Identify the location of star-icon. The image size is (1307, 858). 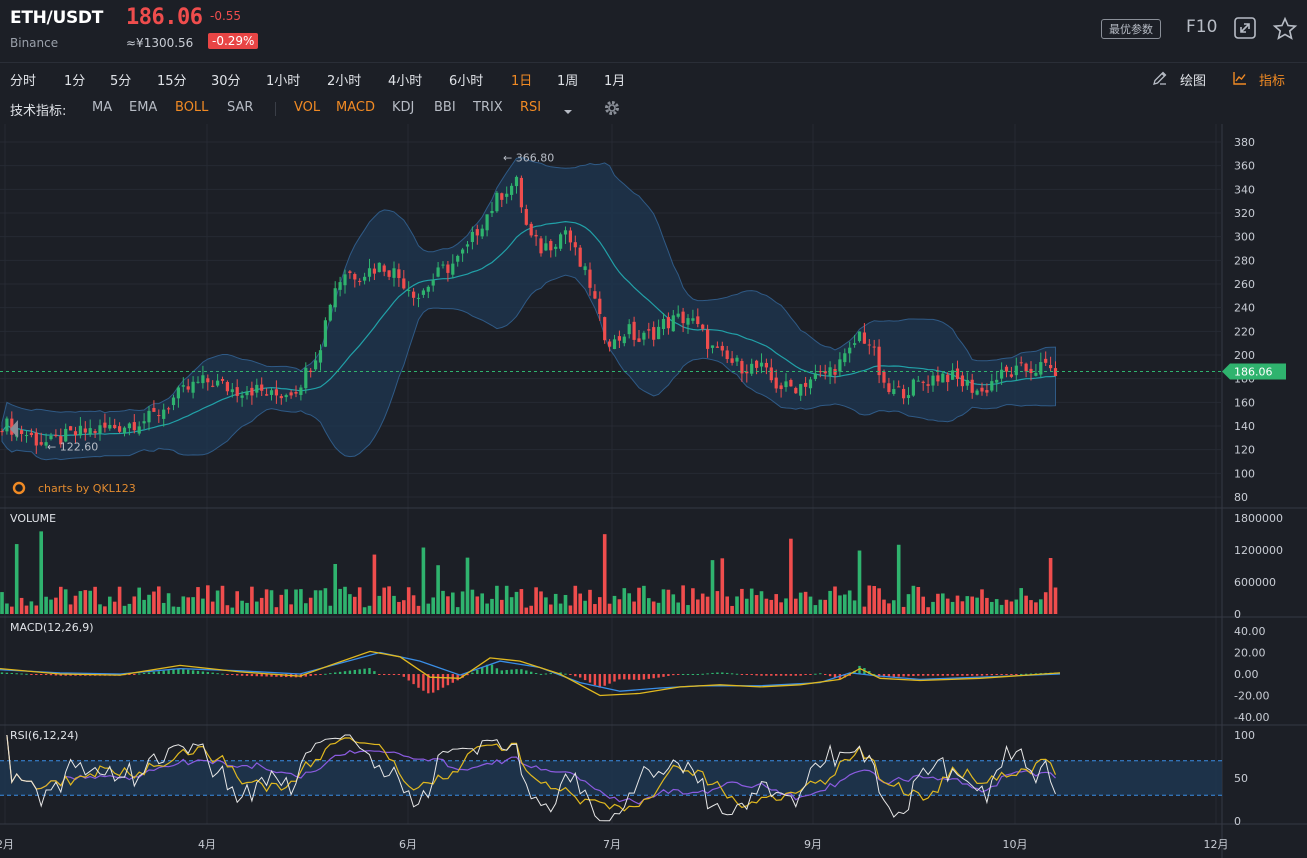
(1285, 29).